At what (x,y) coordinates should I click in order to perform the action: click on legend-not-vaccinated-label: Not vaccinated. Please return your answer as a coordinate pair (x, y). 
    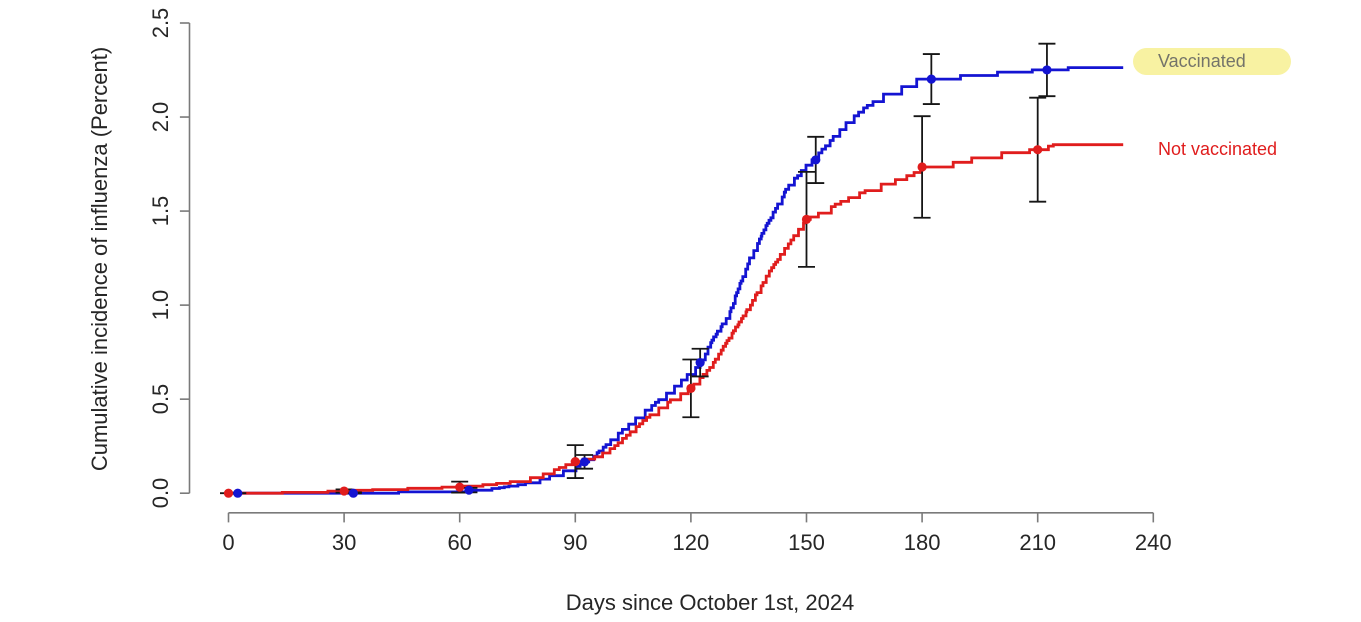
    Looking at the image, I should click on (1218, 149).